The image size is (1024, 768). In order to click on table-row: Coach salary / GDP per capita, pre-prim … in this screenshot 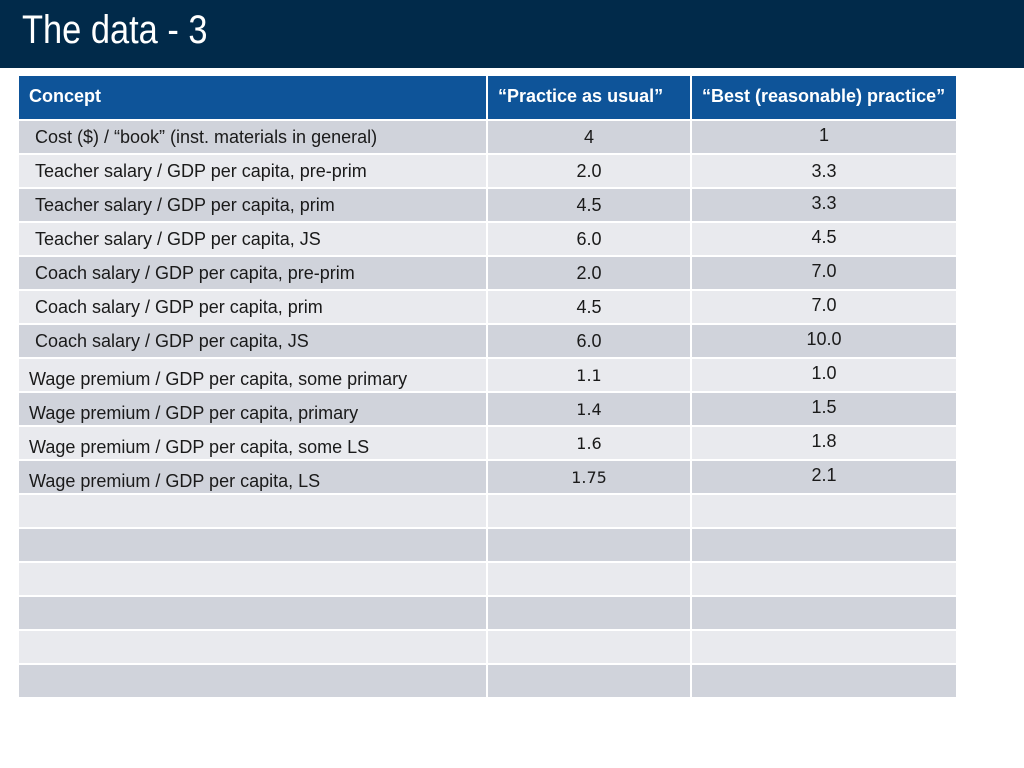, I will do `click(487, 273)`.